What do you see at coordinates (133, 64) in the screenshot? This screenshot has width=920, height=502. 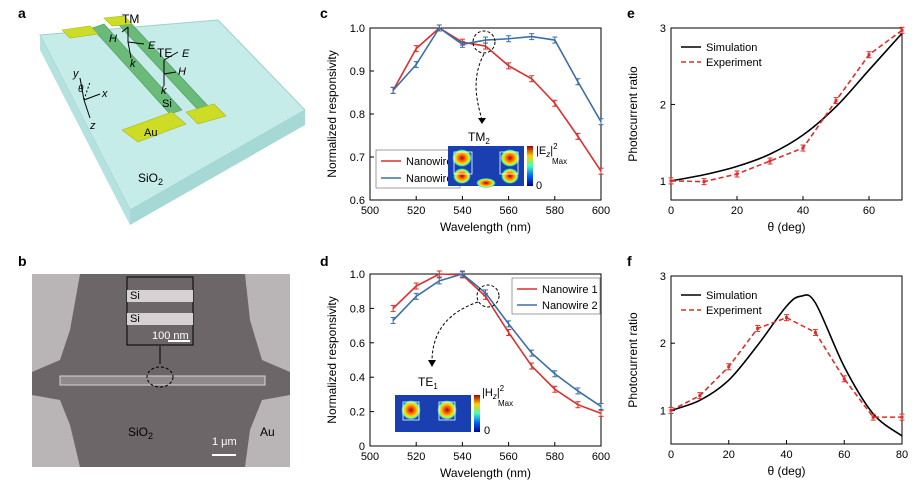 I see `k-vector-tm: k` at bounding box center [133, 64].